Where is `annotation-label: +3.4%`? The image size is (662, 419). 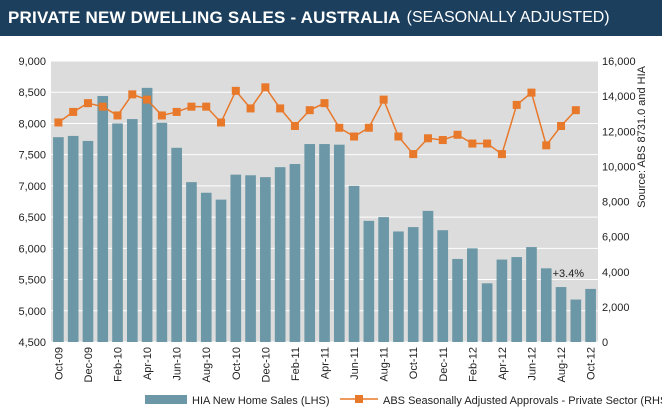
annotation-label: +3.4% is located at coordinates (569, 274).